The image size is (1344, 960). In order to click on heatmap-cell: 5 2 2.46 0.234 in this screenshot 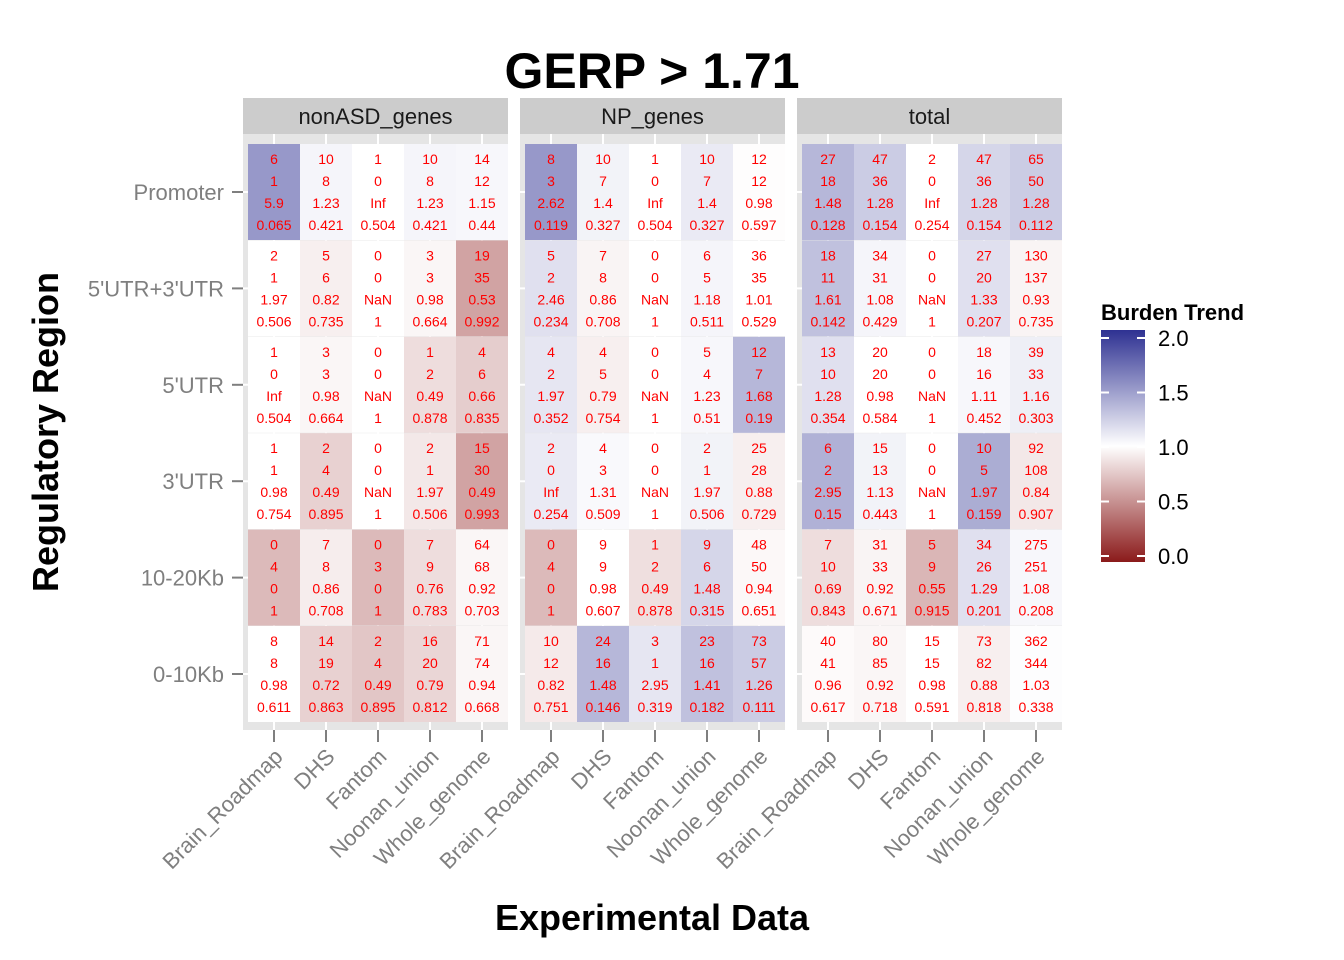, I will do `click(551, 288)`.